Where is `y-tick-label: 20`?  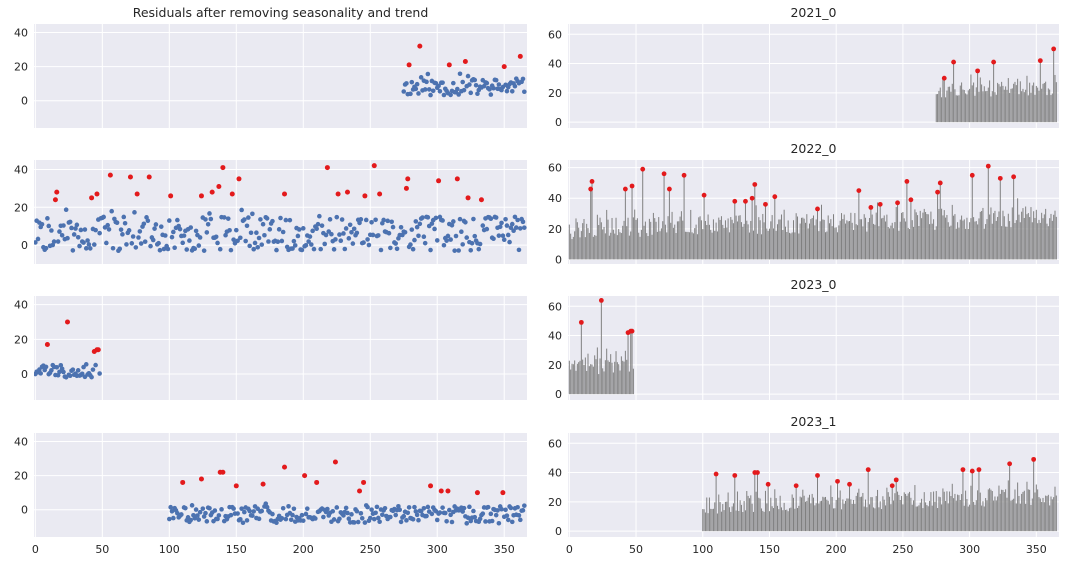 y-tick-label: 20 is located at coordinates (555, 365).